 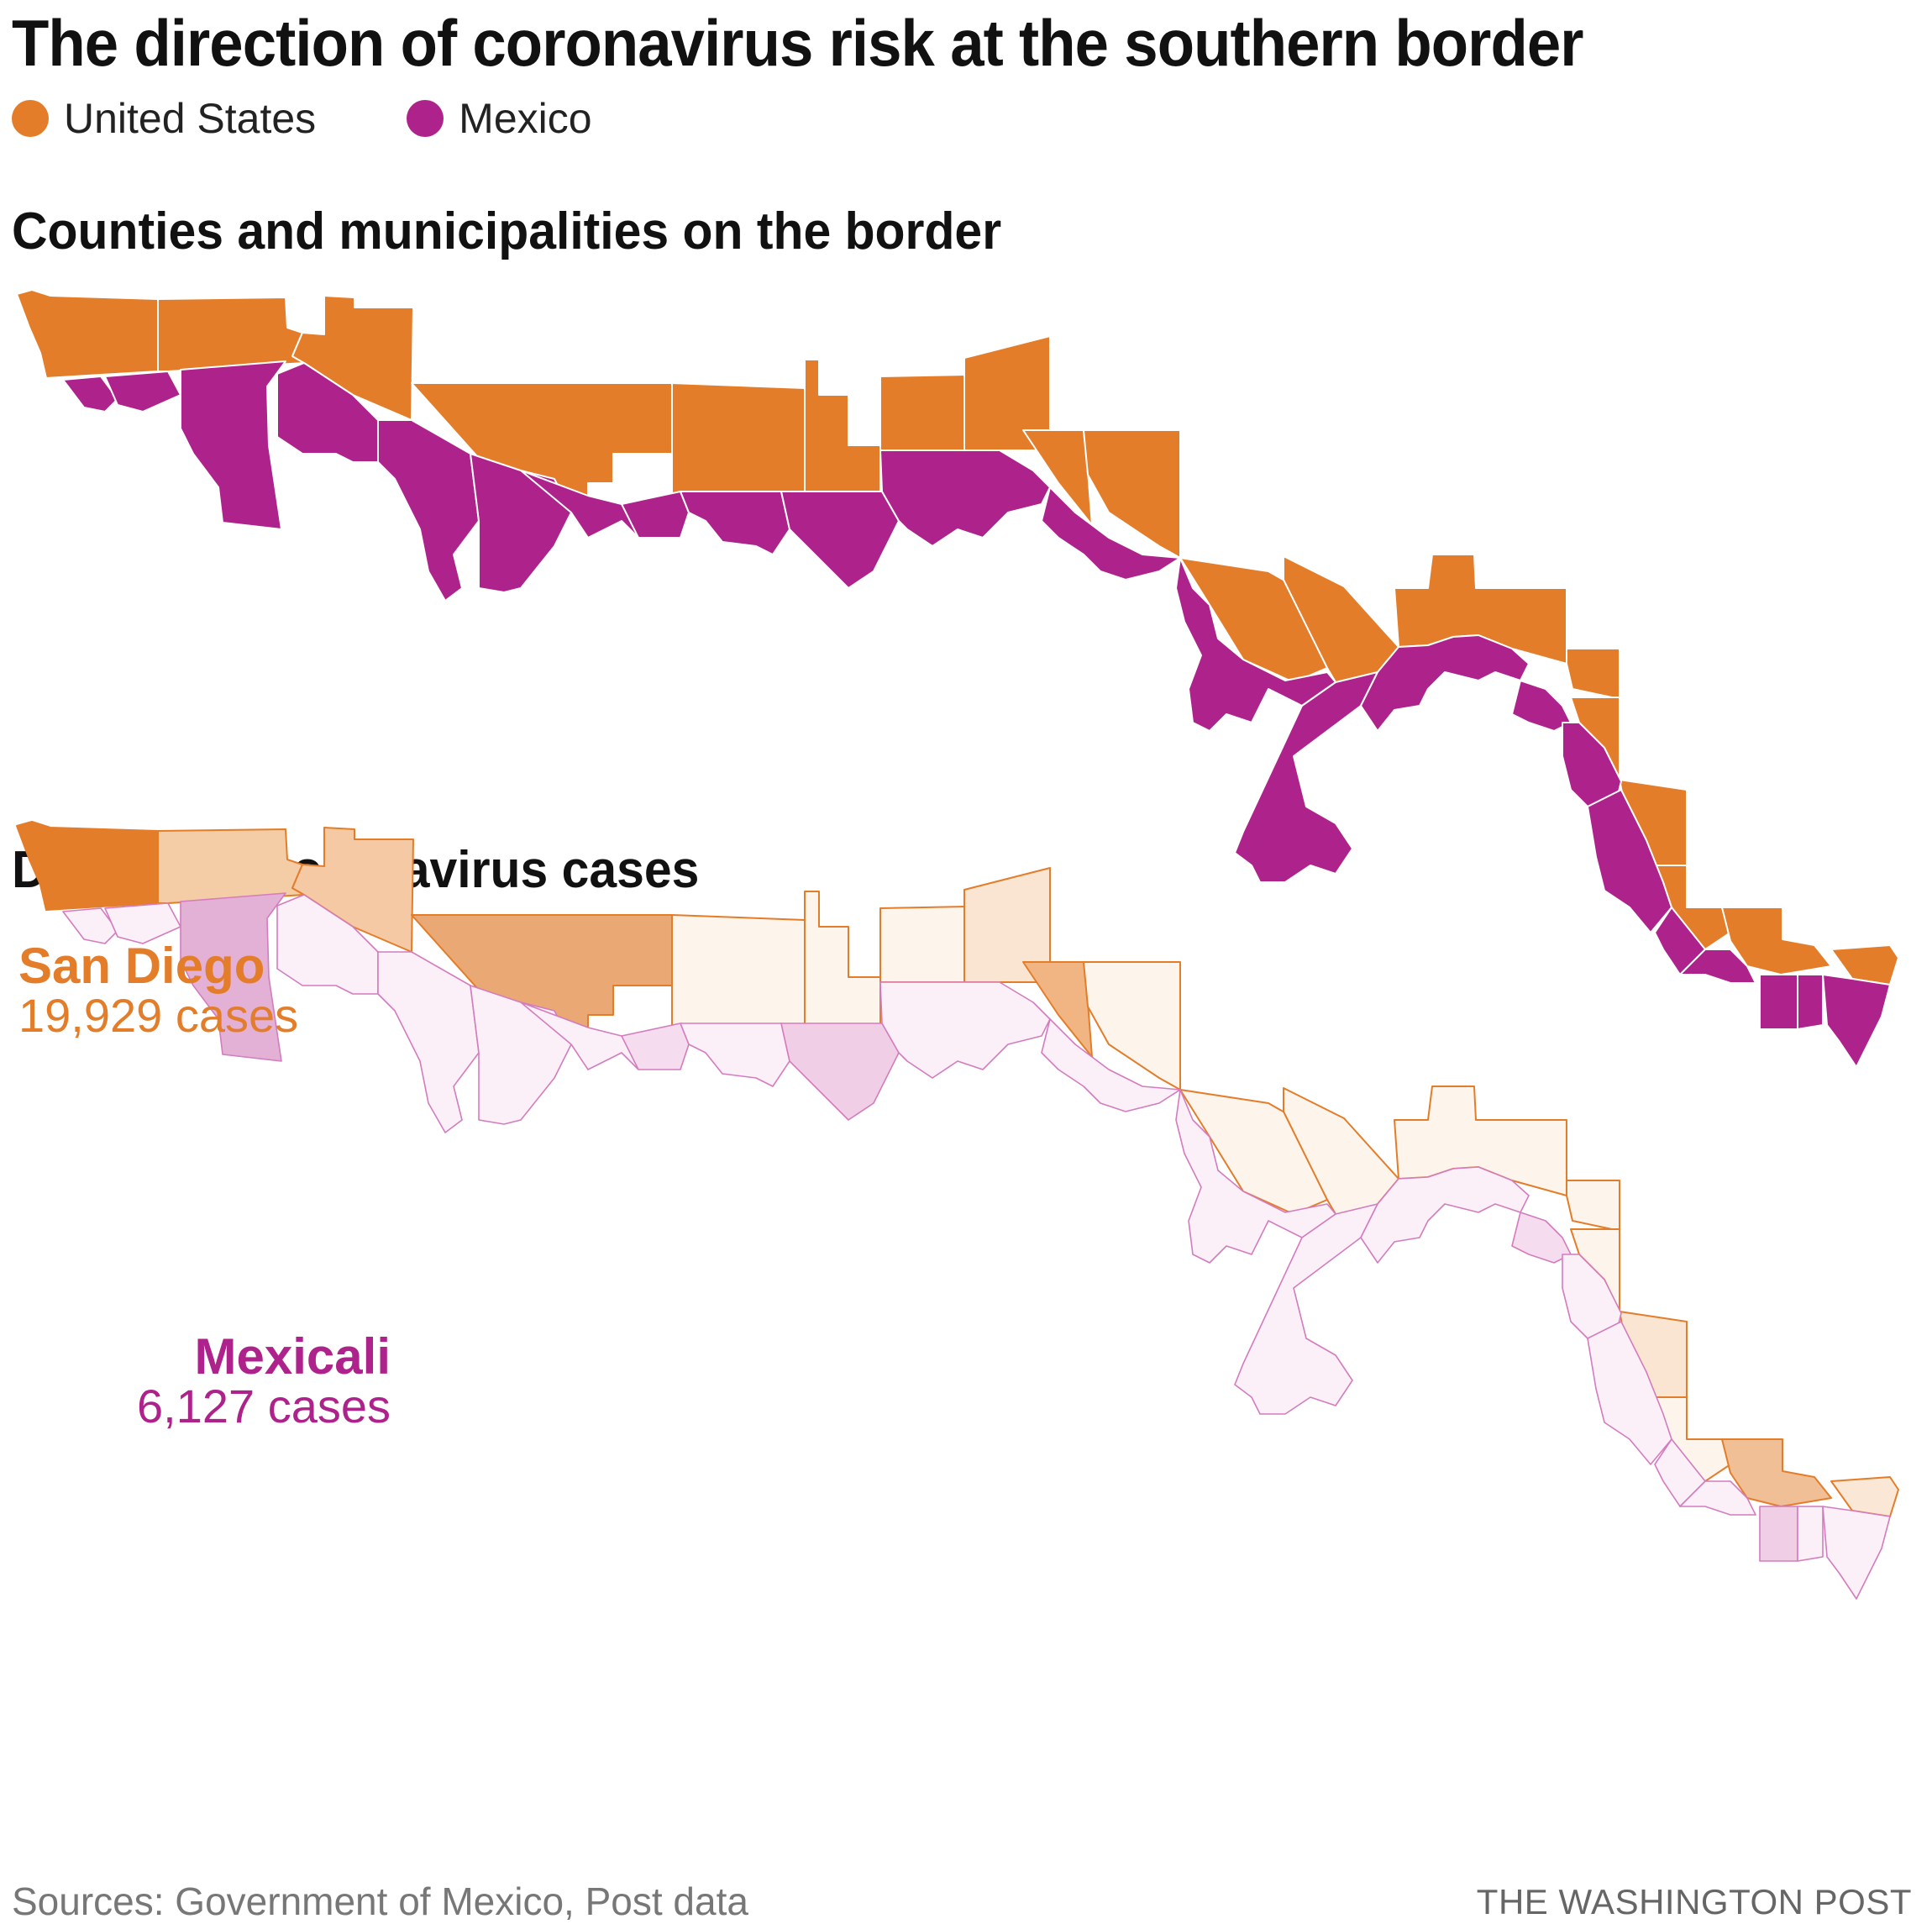 I want to click on legend: United States Mexico, so click(x=347, y=119).